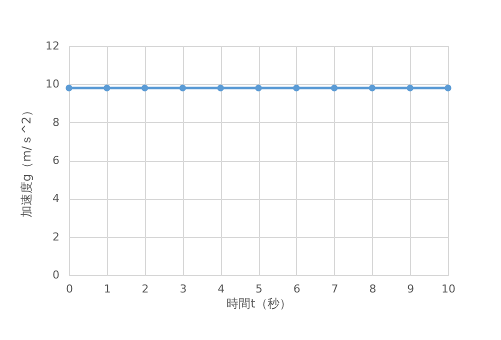  What do you see at coordinates (53, 84) in the screenshot?
I see `y-tick-label: 10` at bounding box center [53, 84].